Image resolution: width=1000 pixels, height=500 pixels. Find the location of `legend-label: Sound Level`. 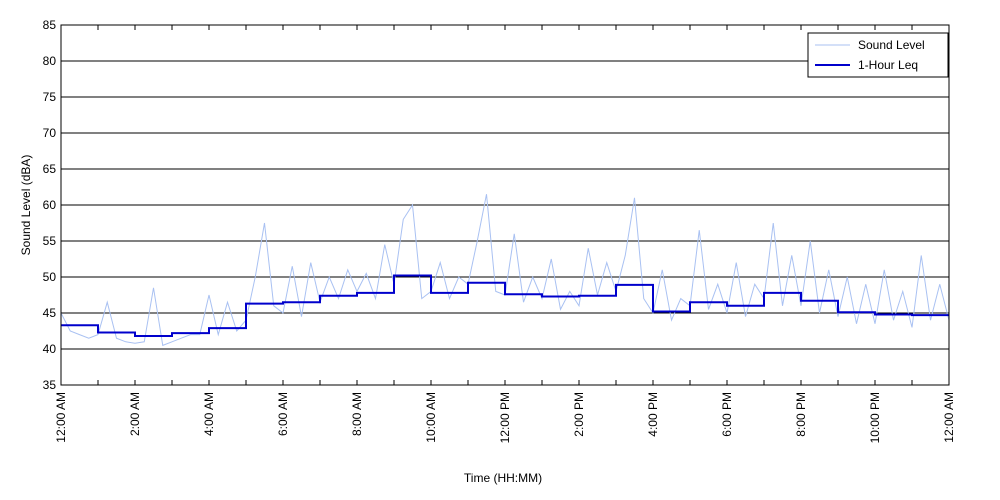

legend-label: Sound Level is located at coordinates (891, 45).